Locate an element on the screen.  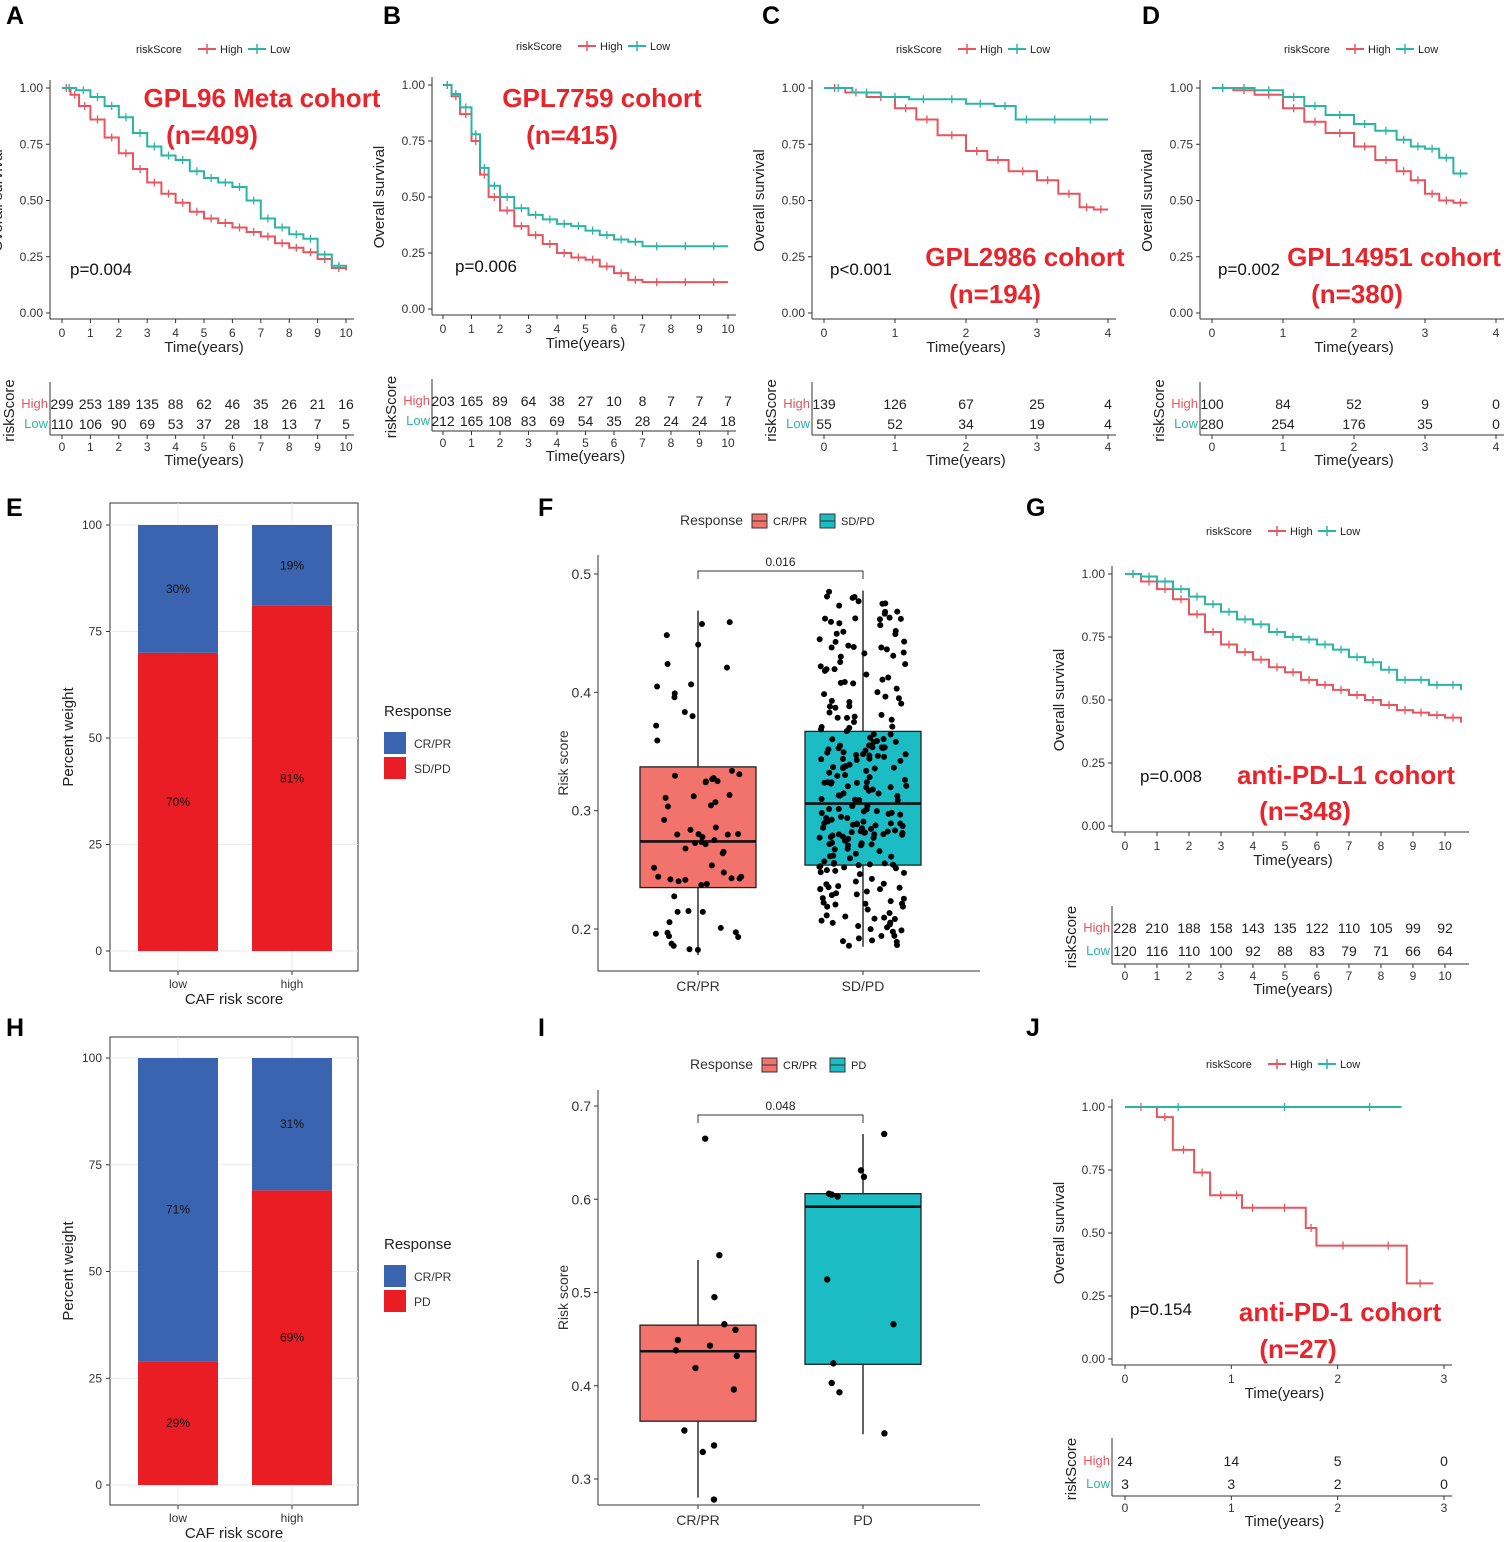
y-tick-label: 0.6 is located at coordinates (582, 1199).